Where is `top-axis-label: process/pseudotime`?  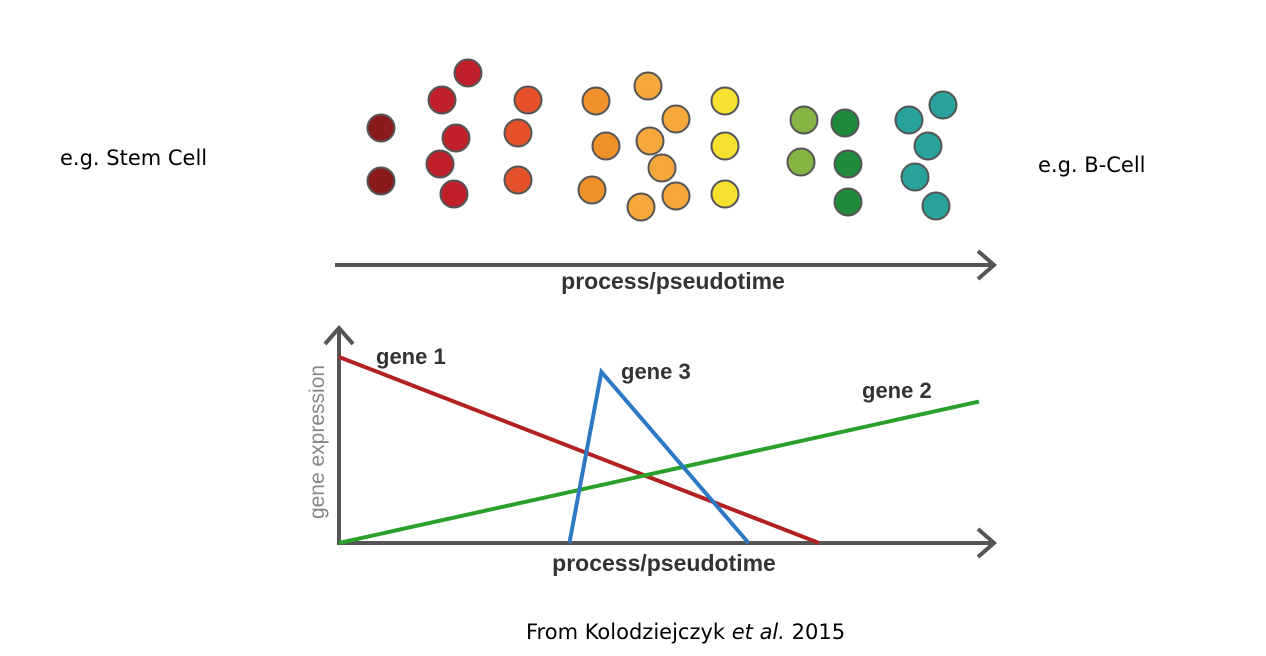
top-axis-label: process/pseudotime is located at coordinates (673, 281).